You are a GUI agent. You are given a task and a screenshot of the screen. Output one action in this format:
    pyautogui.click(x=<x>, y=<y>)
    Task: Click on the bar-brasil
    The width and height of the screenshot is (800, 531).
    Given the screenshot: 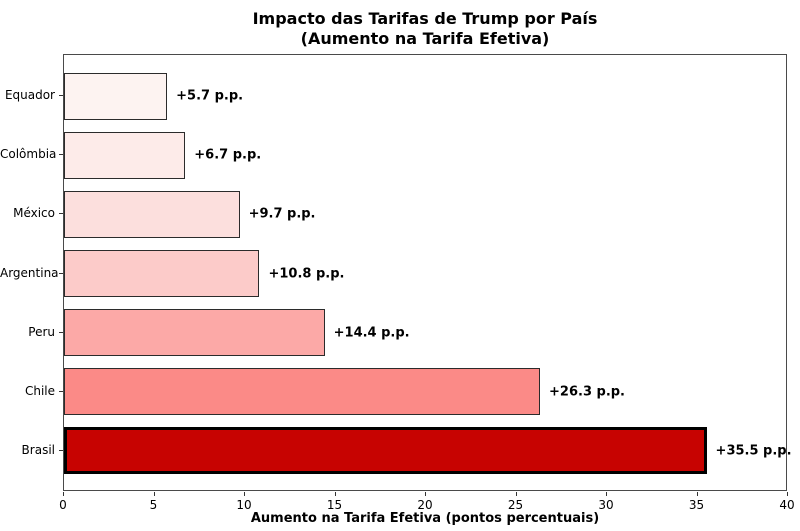 What is the action you would take?
    pyautogui.click(x=385, y=451)
    